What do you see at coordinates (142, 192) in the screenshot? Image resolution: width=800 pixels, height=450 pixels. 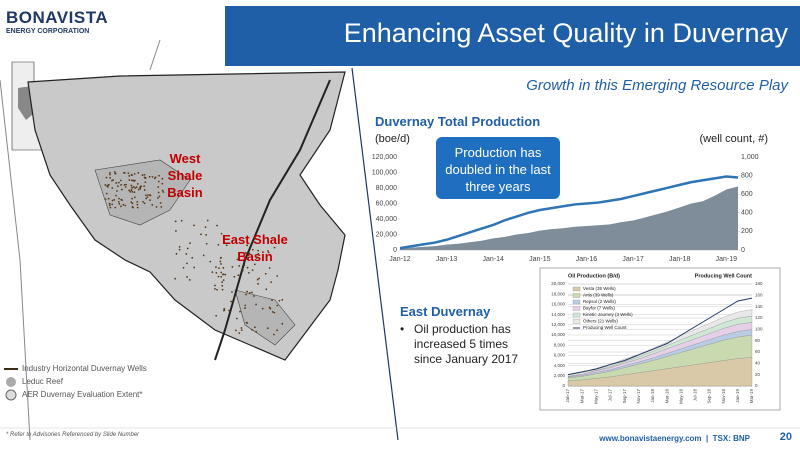 I see `reef` at bounding box center [142, 192].